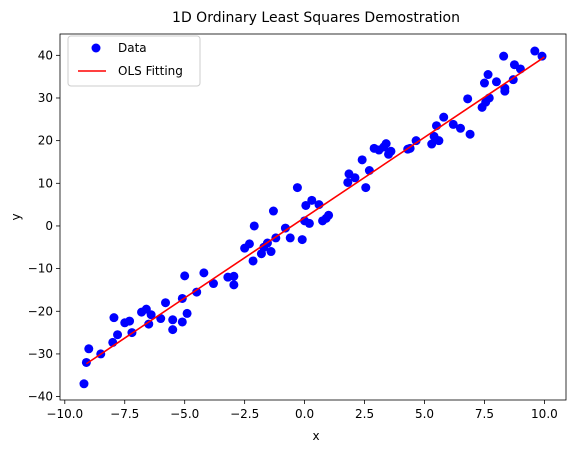 The image size is (578, 453). What do you see at coordinates (49, 226) in the screenshot?
I see `y-tick-label: 0` at bounding box center [49, 226].